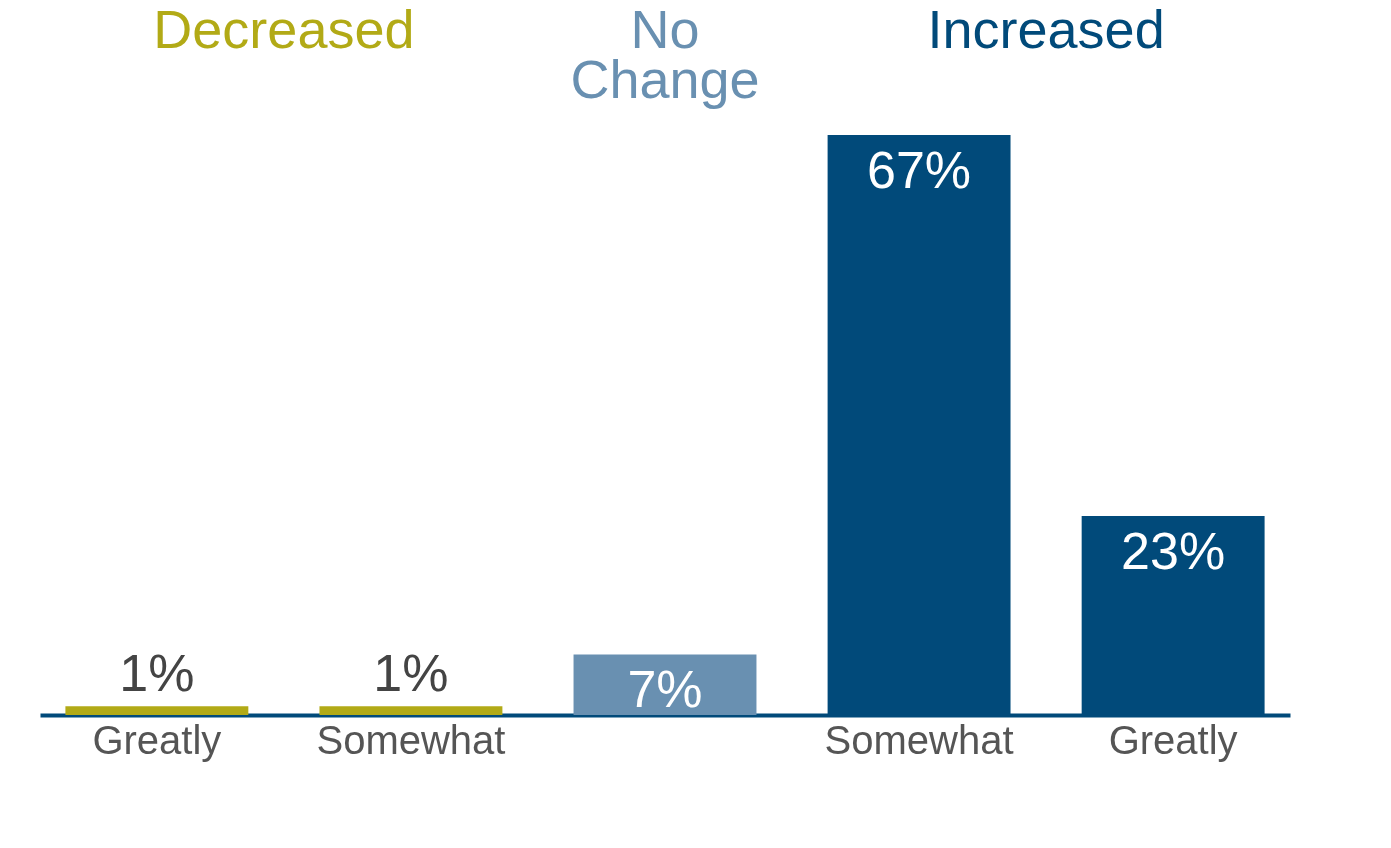  Describe the element at coordinates (1046, 29) in the screenshot. I see `text: Increased` at that location.